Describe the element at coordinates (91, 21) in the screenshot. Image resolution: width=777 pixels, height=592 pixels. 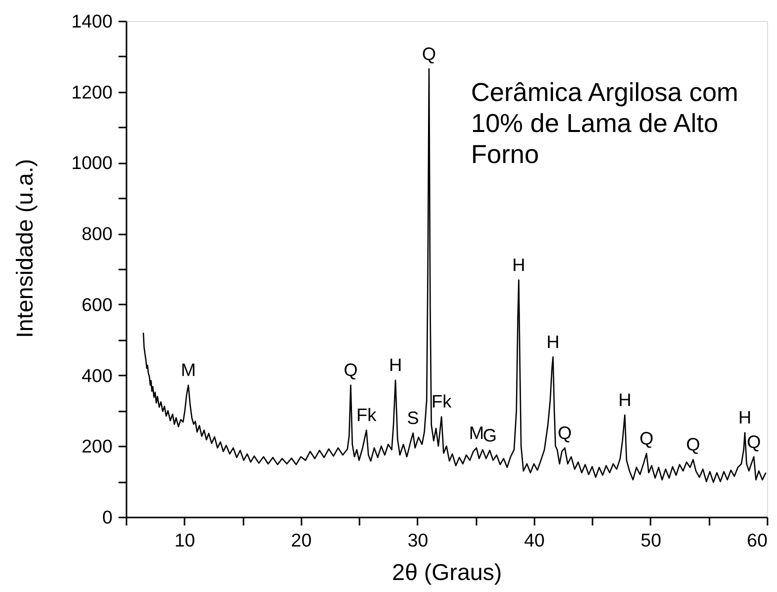
I see `y-tick-label: 1400` at that location.